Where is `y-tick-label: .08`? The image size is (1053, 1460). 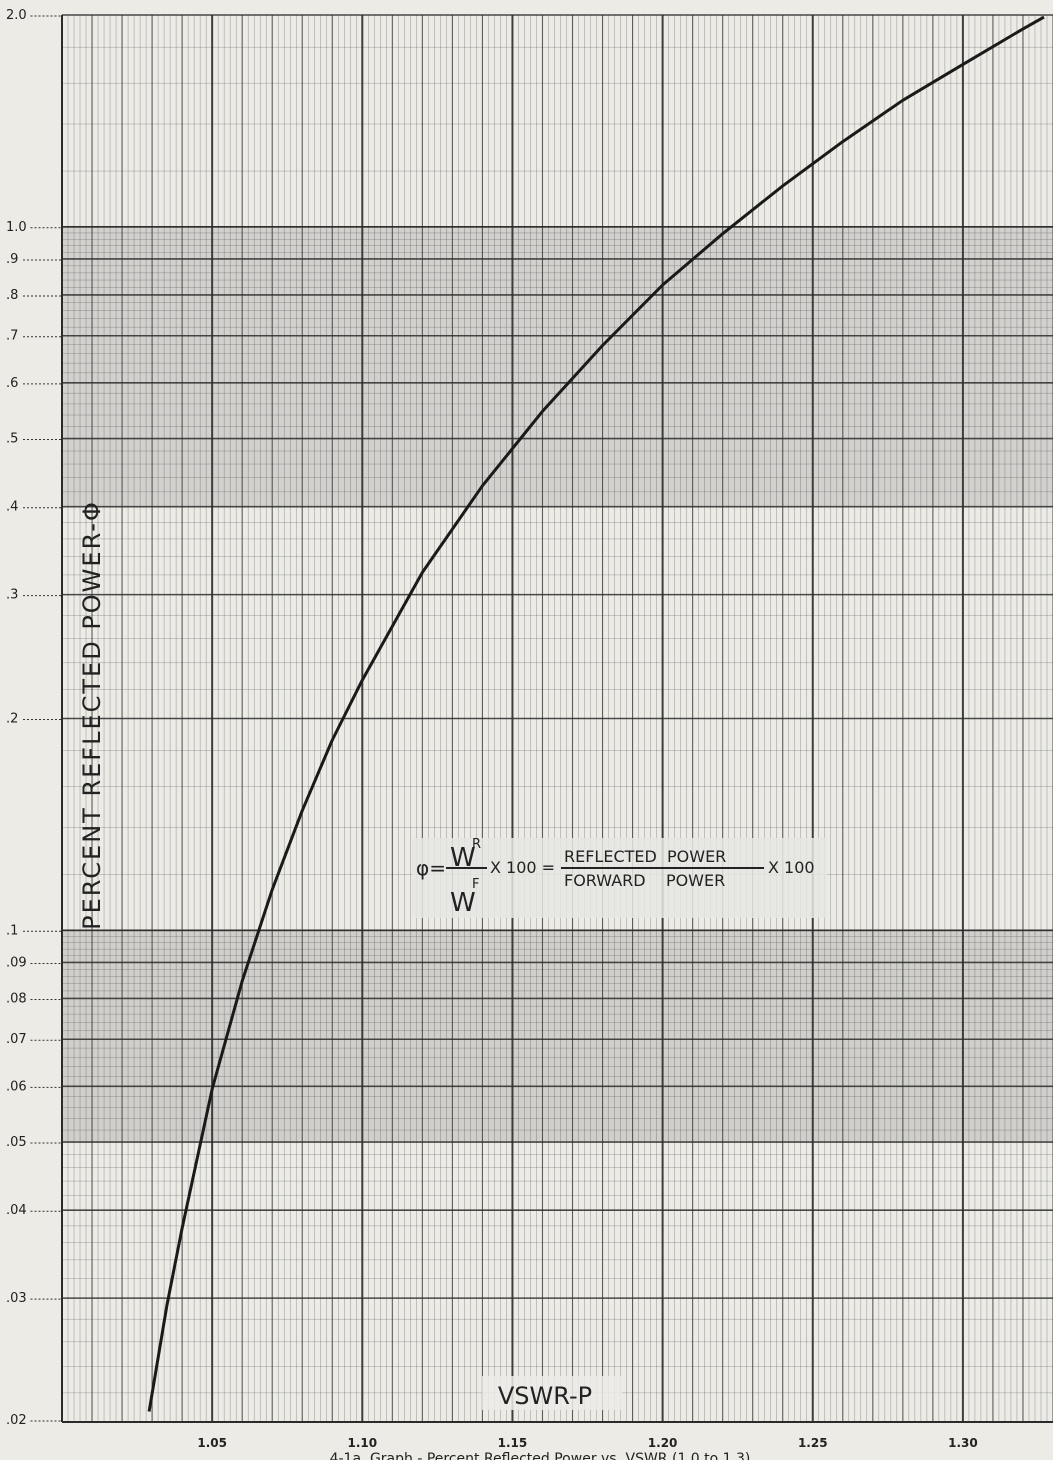 y-tick-label: .08 is located at coordinates (16, 998).